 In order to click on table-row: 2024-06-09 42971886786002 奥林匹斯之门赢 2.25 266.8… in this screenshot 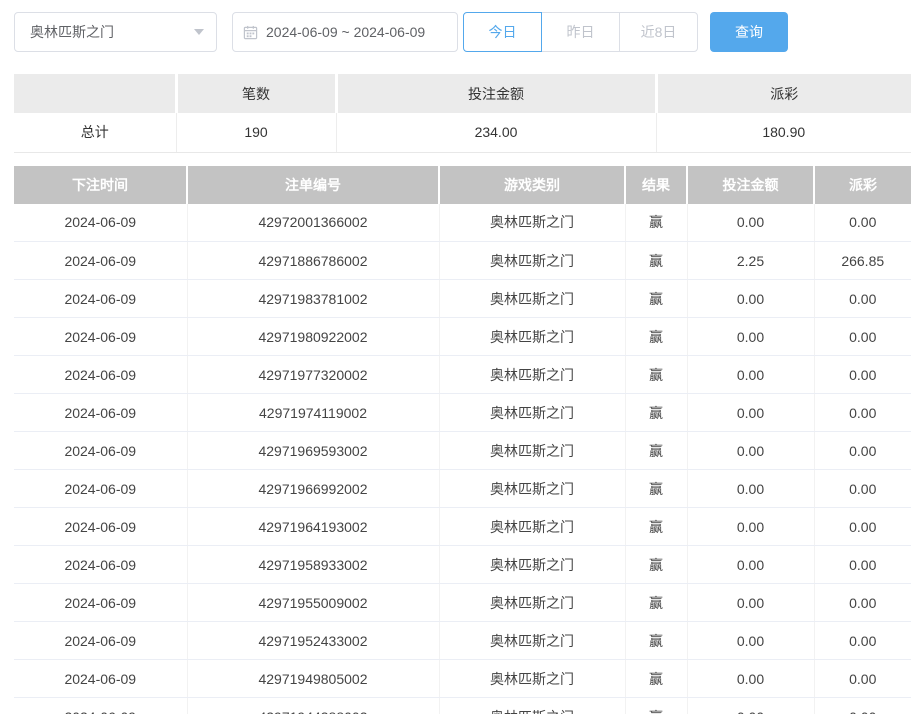, I will do `click(462, 260)`.